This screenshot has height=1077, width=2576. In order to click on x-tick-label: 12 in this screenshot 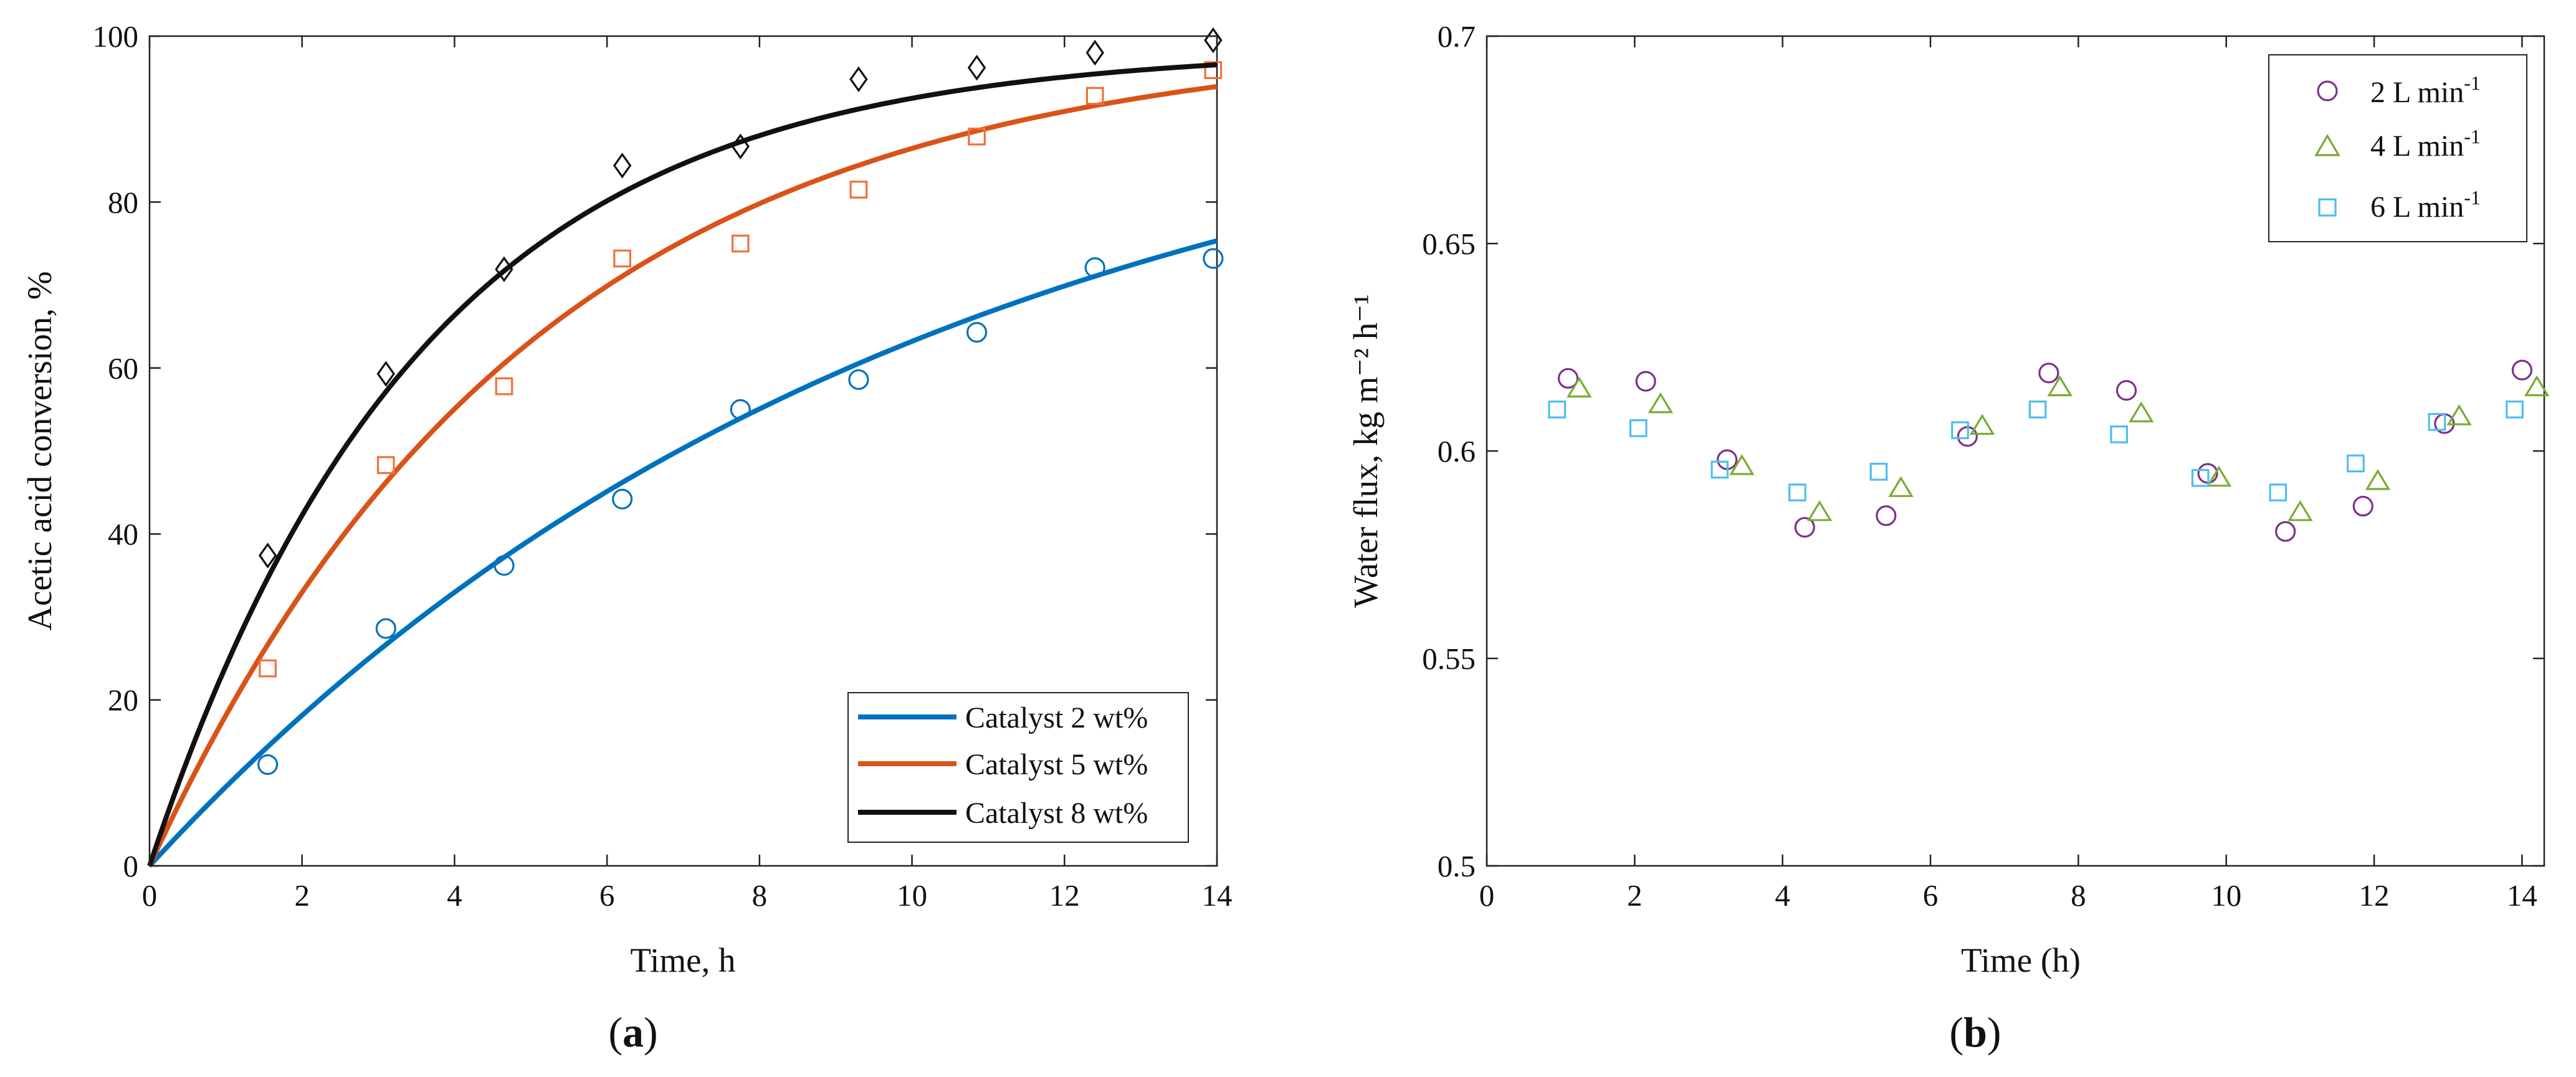, I will do `click(1064, 895)`.